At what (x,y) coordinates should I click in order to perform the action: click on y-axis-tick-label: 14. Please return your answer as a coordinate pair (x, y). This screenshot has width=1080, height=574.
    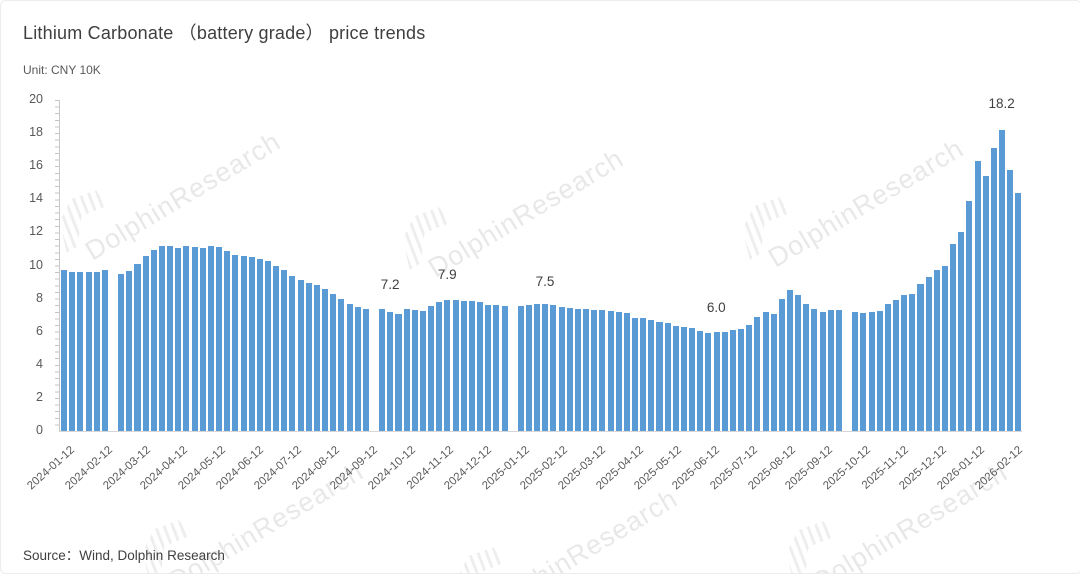
    Looking at the image, I should click on (36, 198).